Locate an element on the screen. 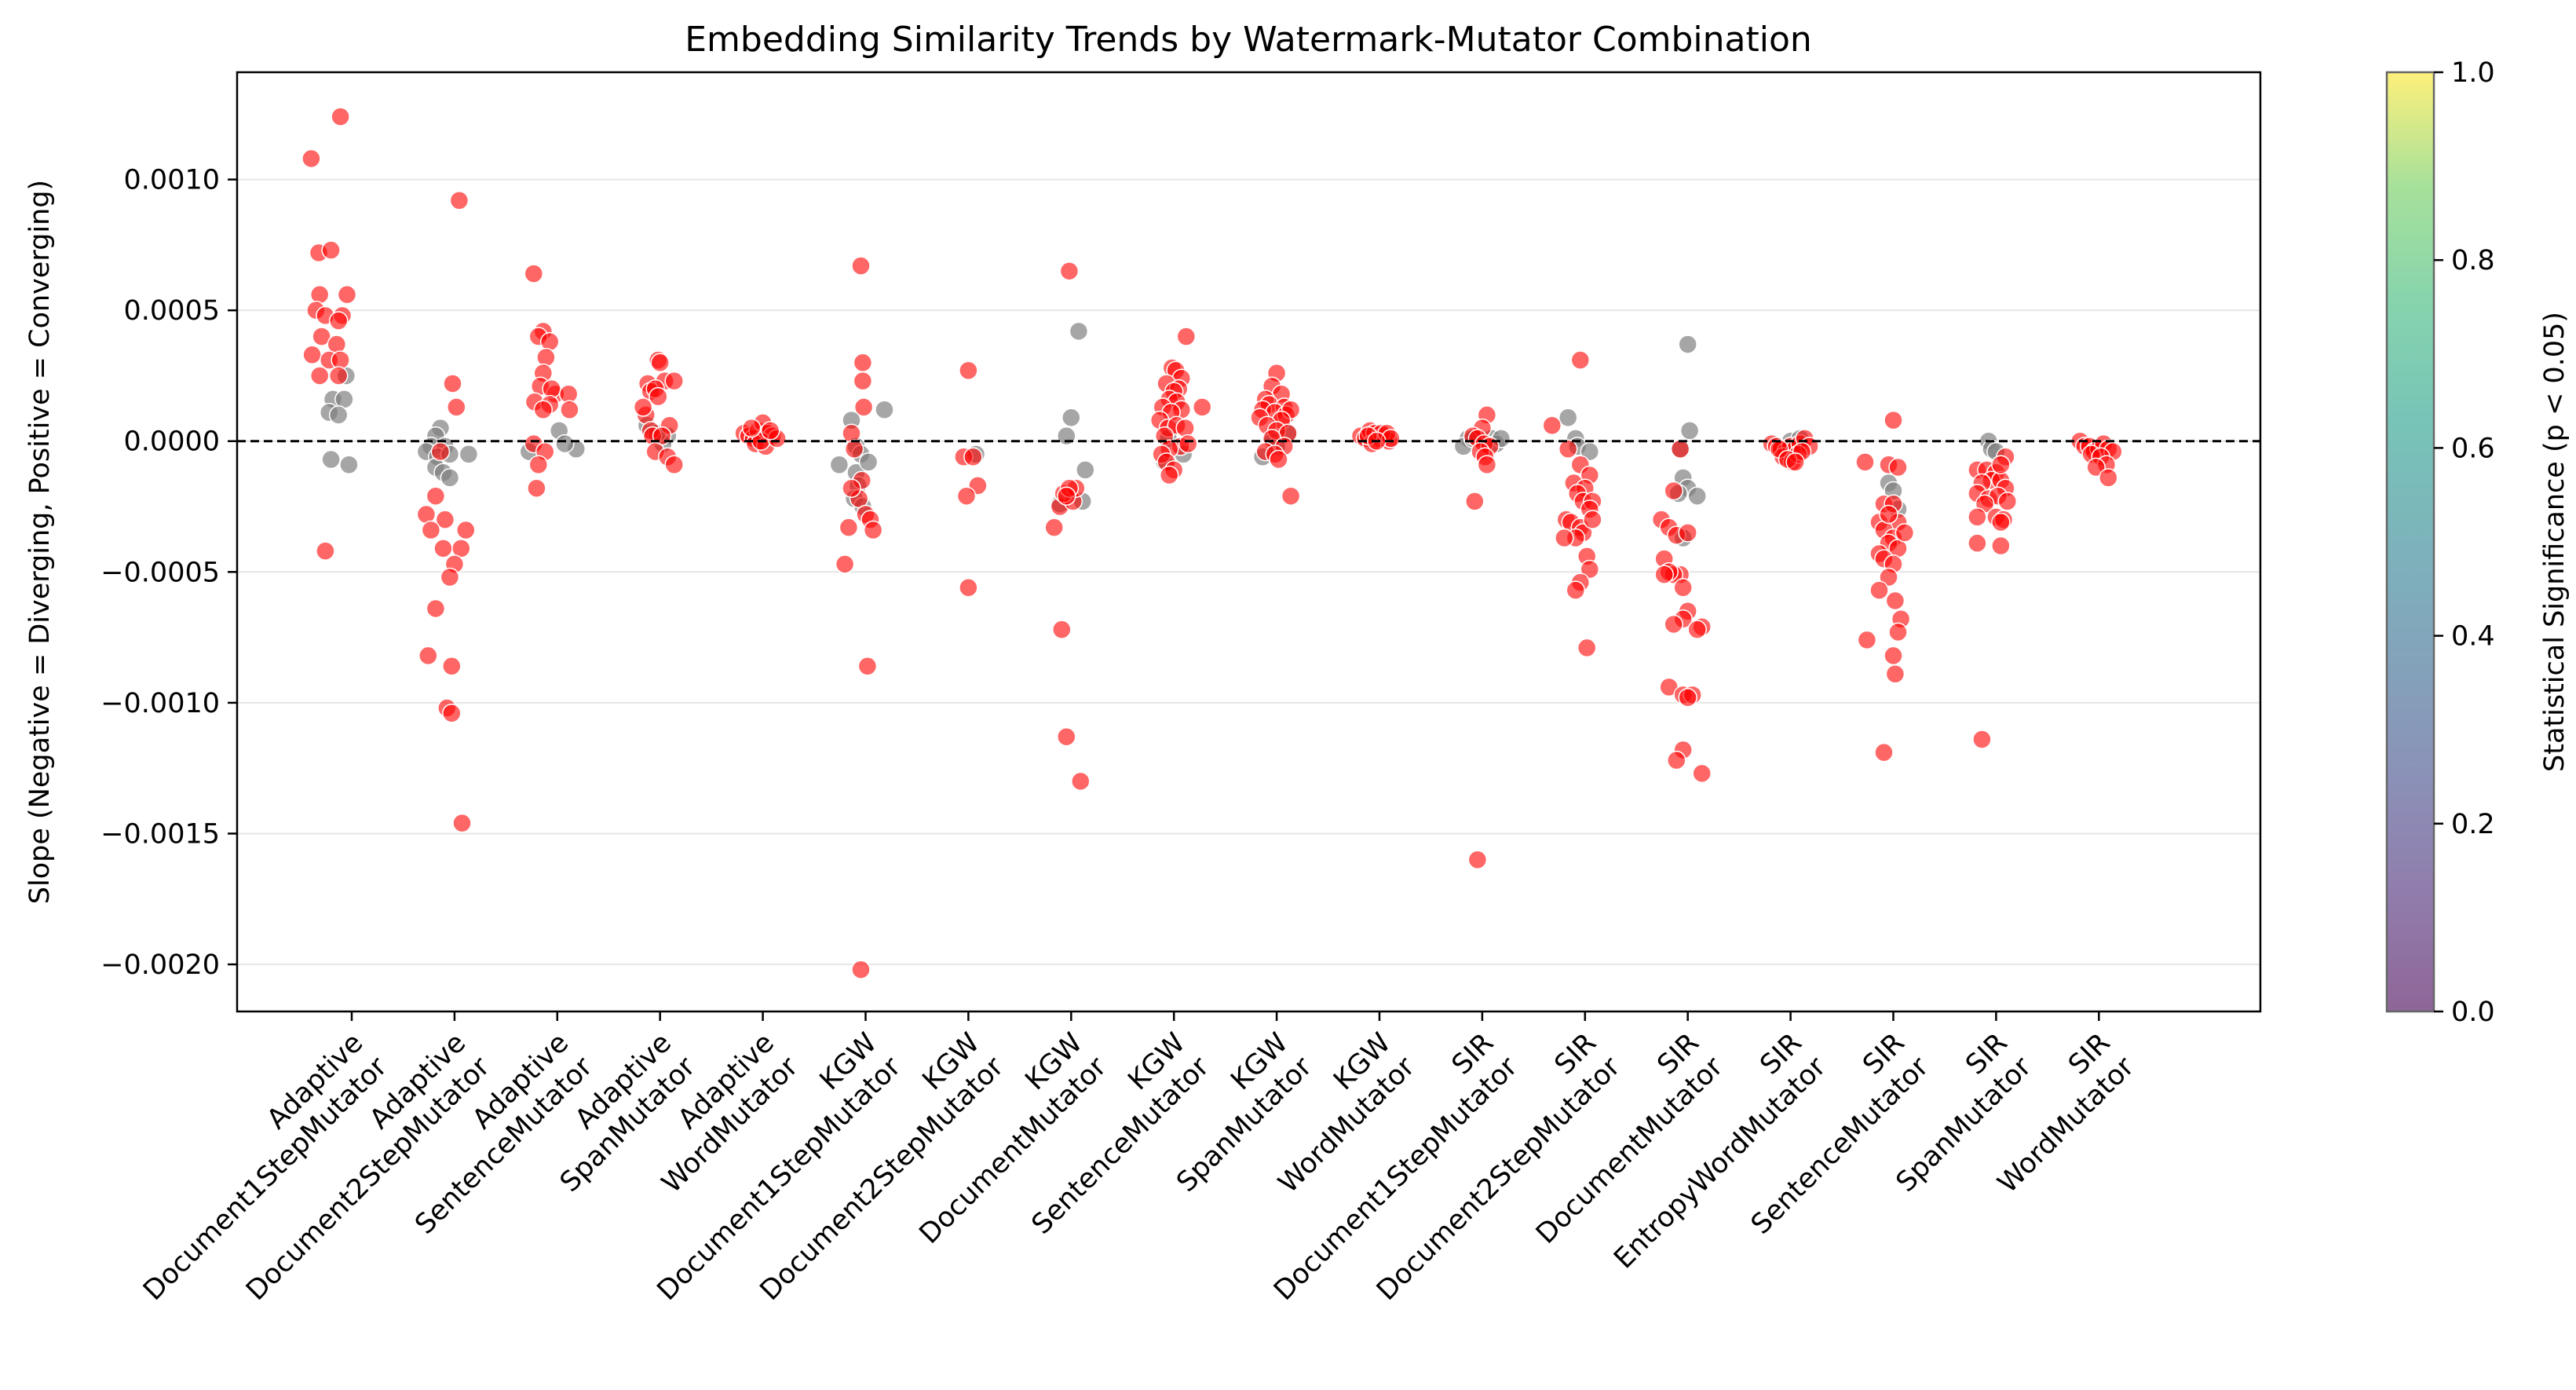  colorbar-ticks: 0.0 0.2 0.4 0.6 0.8 1.0 is located at coordinates (2464, 542).